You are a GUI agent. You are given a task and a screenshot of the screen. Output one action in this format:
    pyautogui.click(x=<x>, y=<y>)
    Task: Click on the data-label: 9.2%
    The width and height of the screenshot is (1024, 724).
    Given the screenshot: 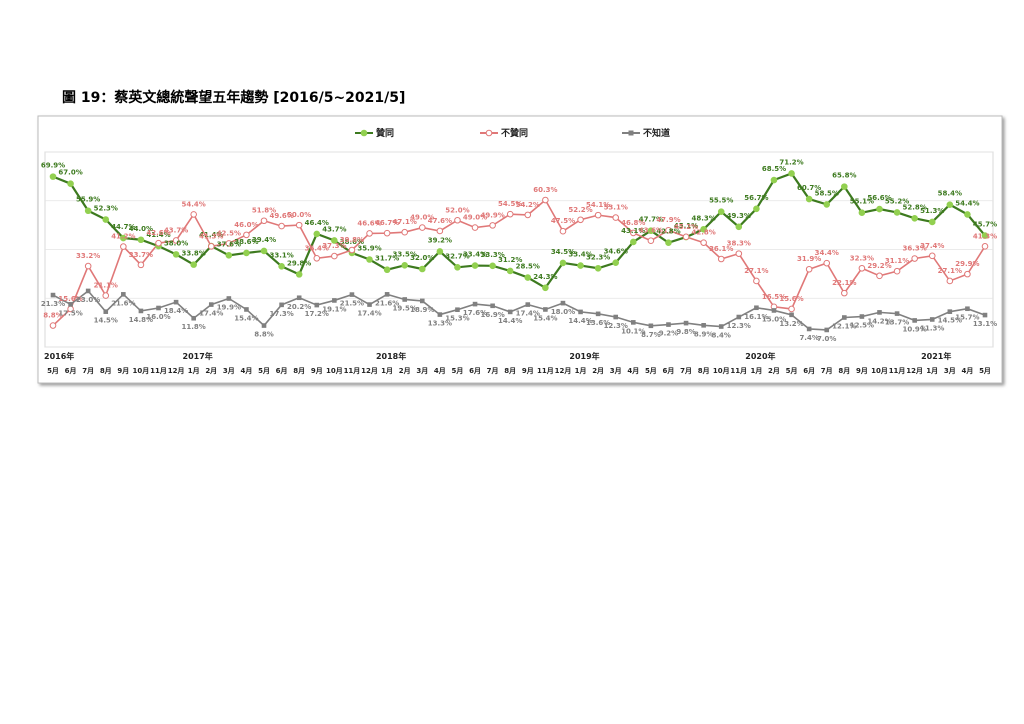 What is the action you would take?
    pyautogui.click(x=668, y=334)
    